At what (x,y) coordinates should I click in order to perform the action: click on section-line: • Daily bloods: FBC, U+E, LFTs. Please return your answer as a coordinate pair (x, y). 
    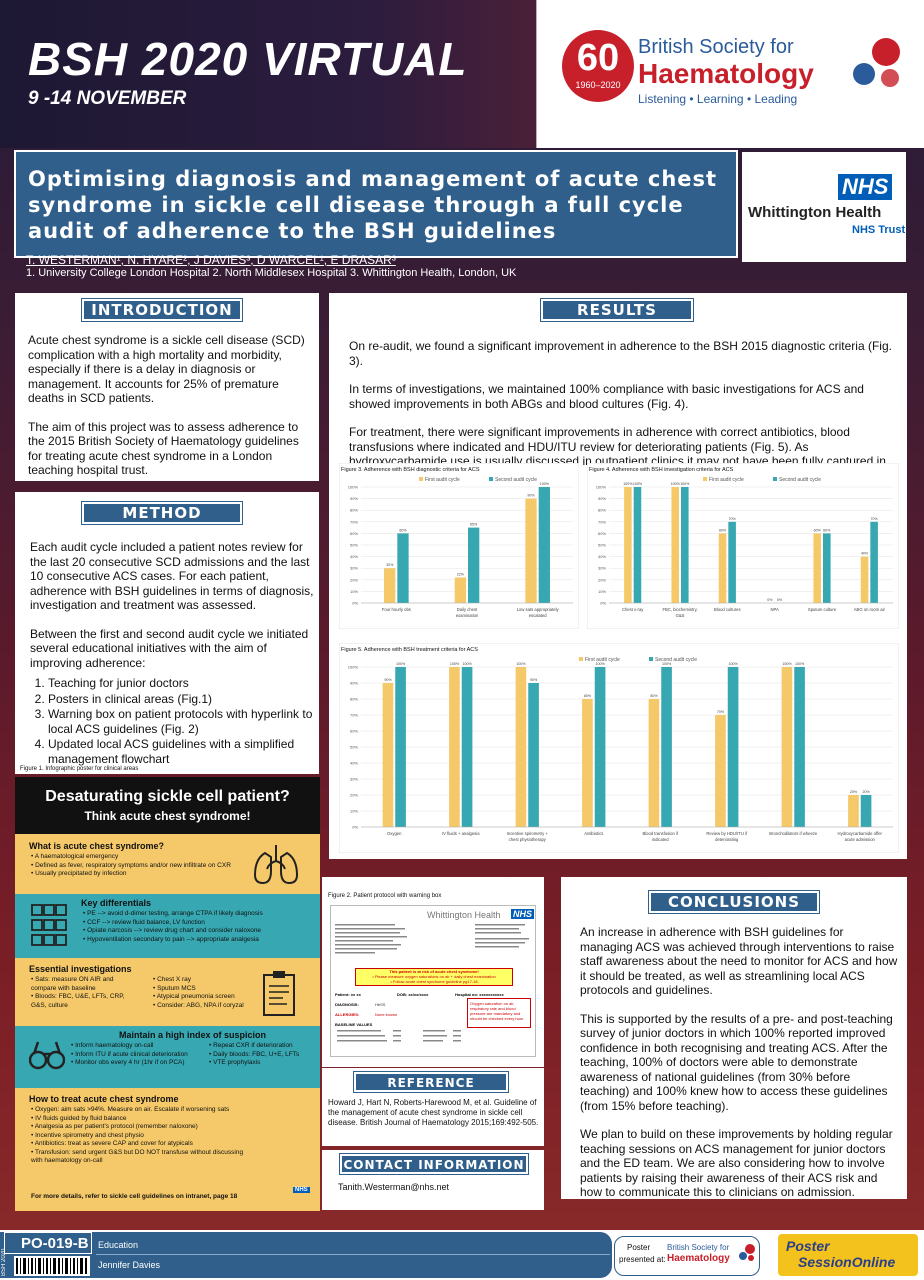
    Looking at the image, I should click on (254, 1054).